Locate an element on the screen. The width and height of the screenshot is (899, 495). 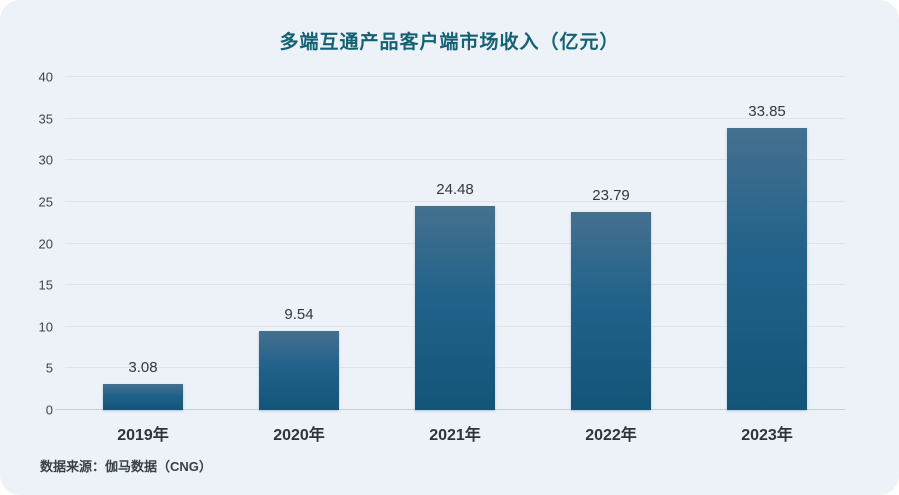
bar-slot-2019年: 3.08 2019年 is located at coordinates (143, 260).